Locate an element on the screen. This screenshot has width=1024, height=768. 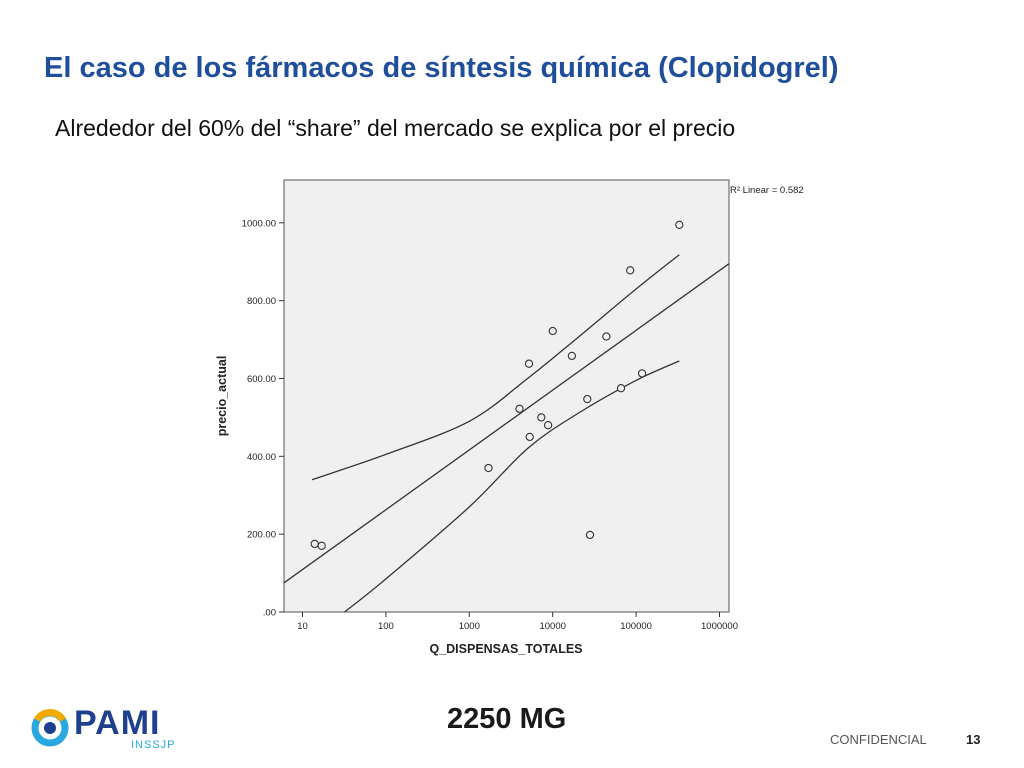
pami-logo-text: PAMI is located at coordinates (117, 723).